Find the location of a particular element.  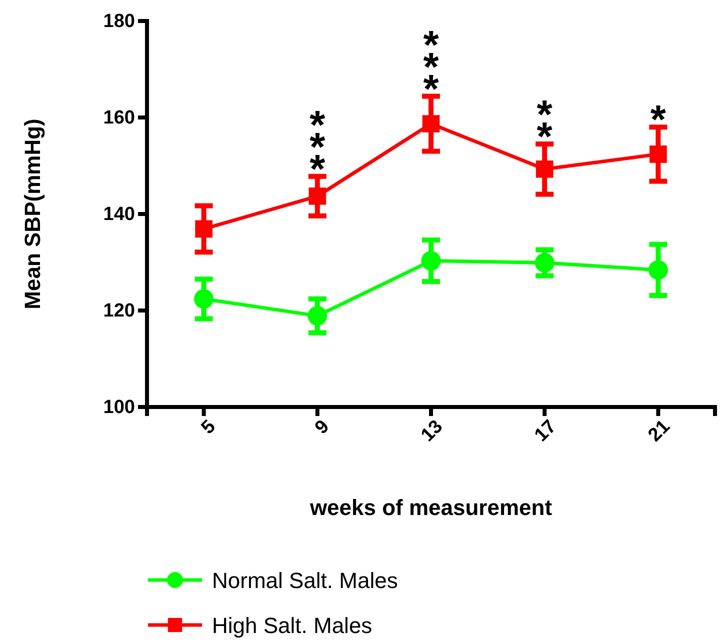

y-axis-title: Mean SBP(mmHg) is located at coordinates (32, 214).